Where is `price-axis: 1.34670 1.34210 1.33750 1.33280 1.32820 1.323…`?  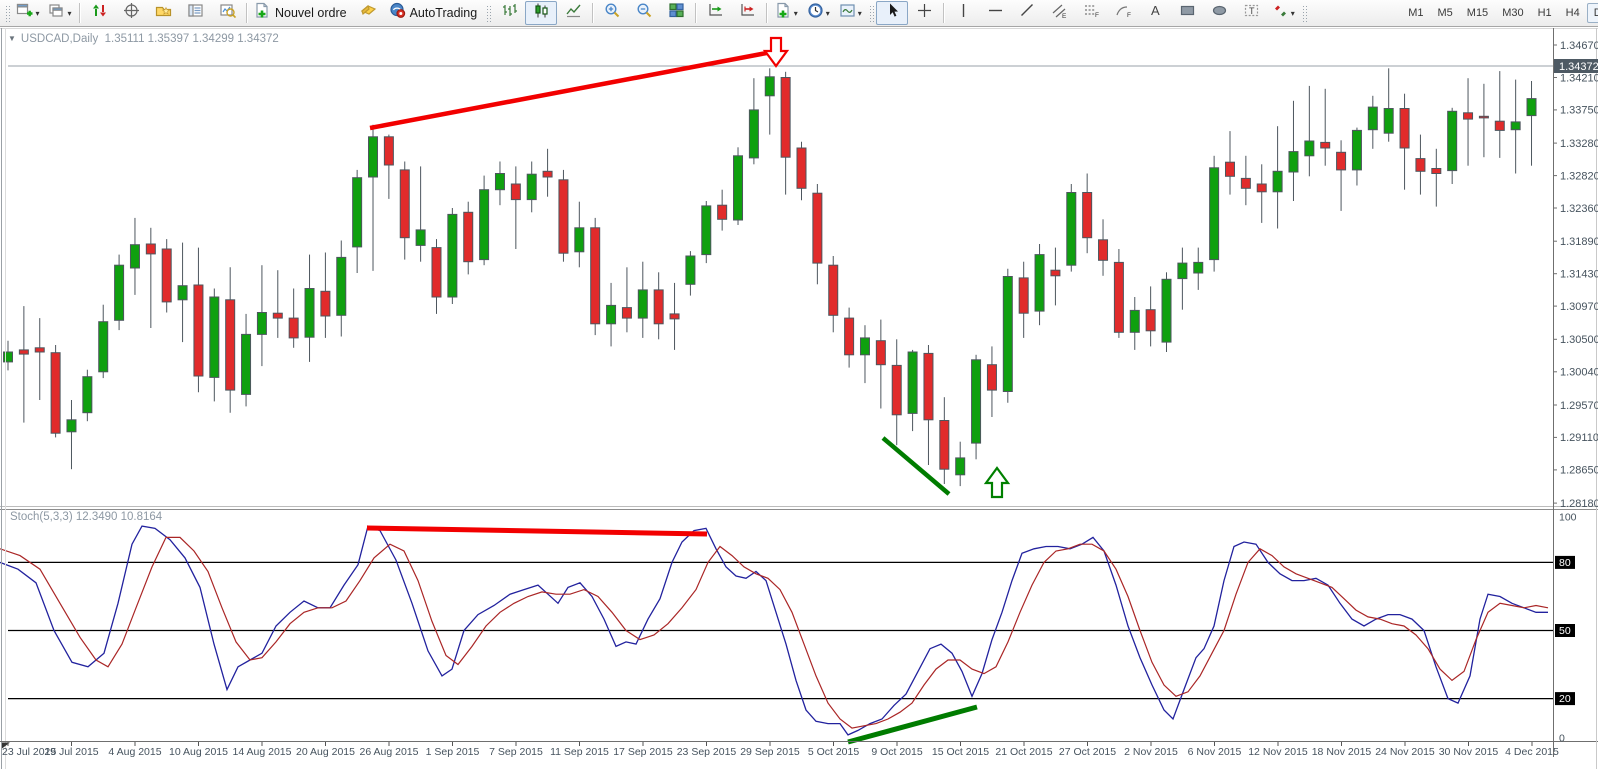
price-axis: 1.34670 1.34210 1.33750 1.33280 1.32820 1.323… is located at coordinates (1575, 275).